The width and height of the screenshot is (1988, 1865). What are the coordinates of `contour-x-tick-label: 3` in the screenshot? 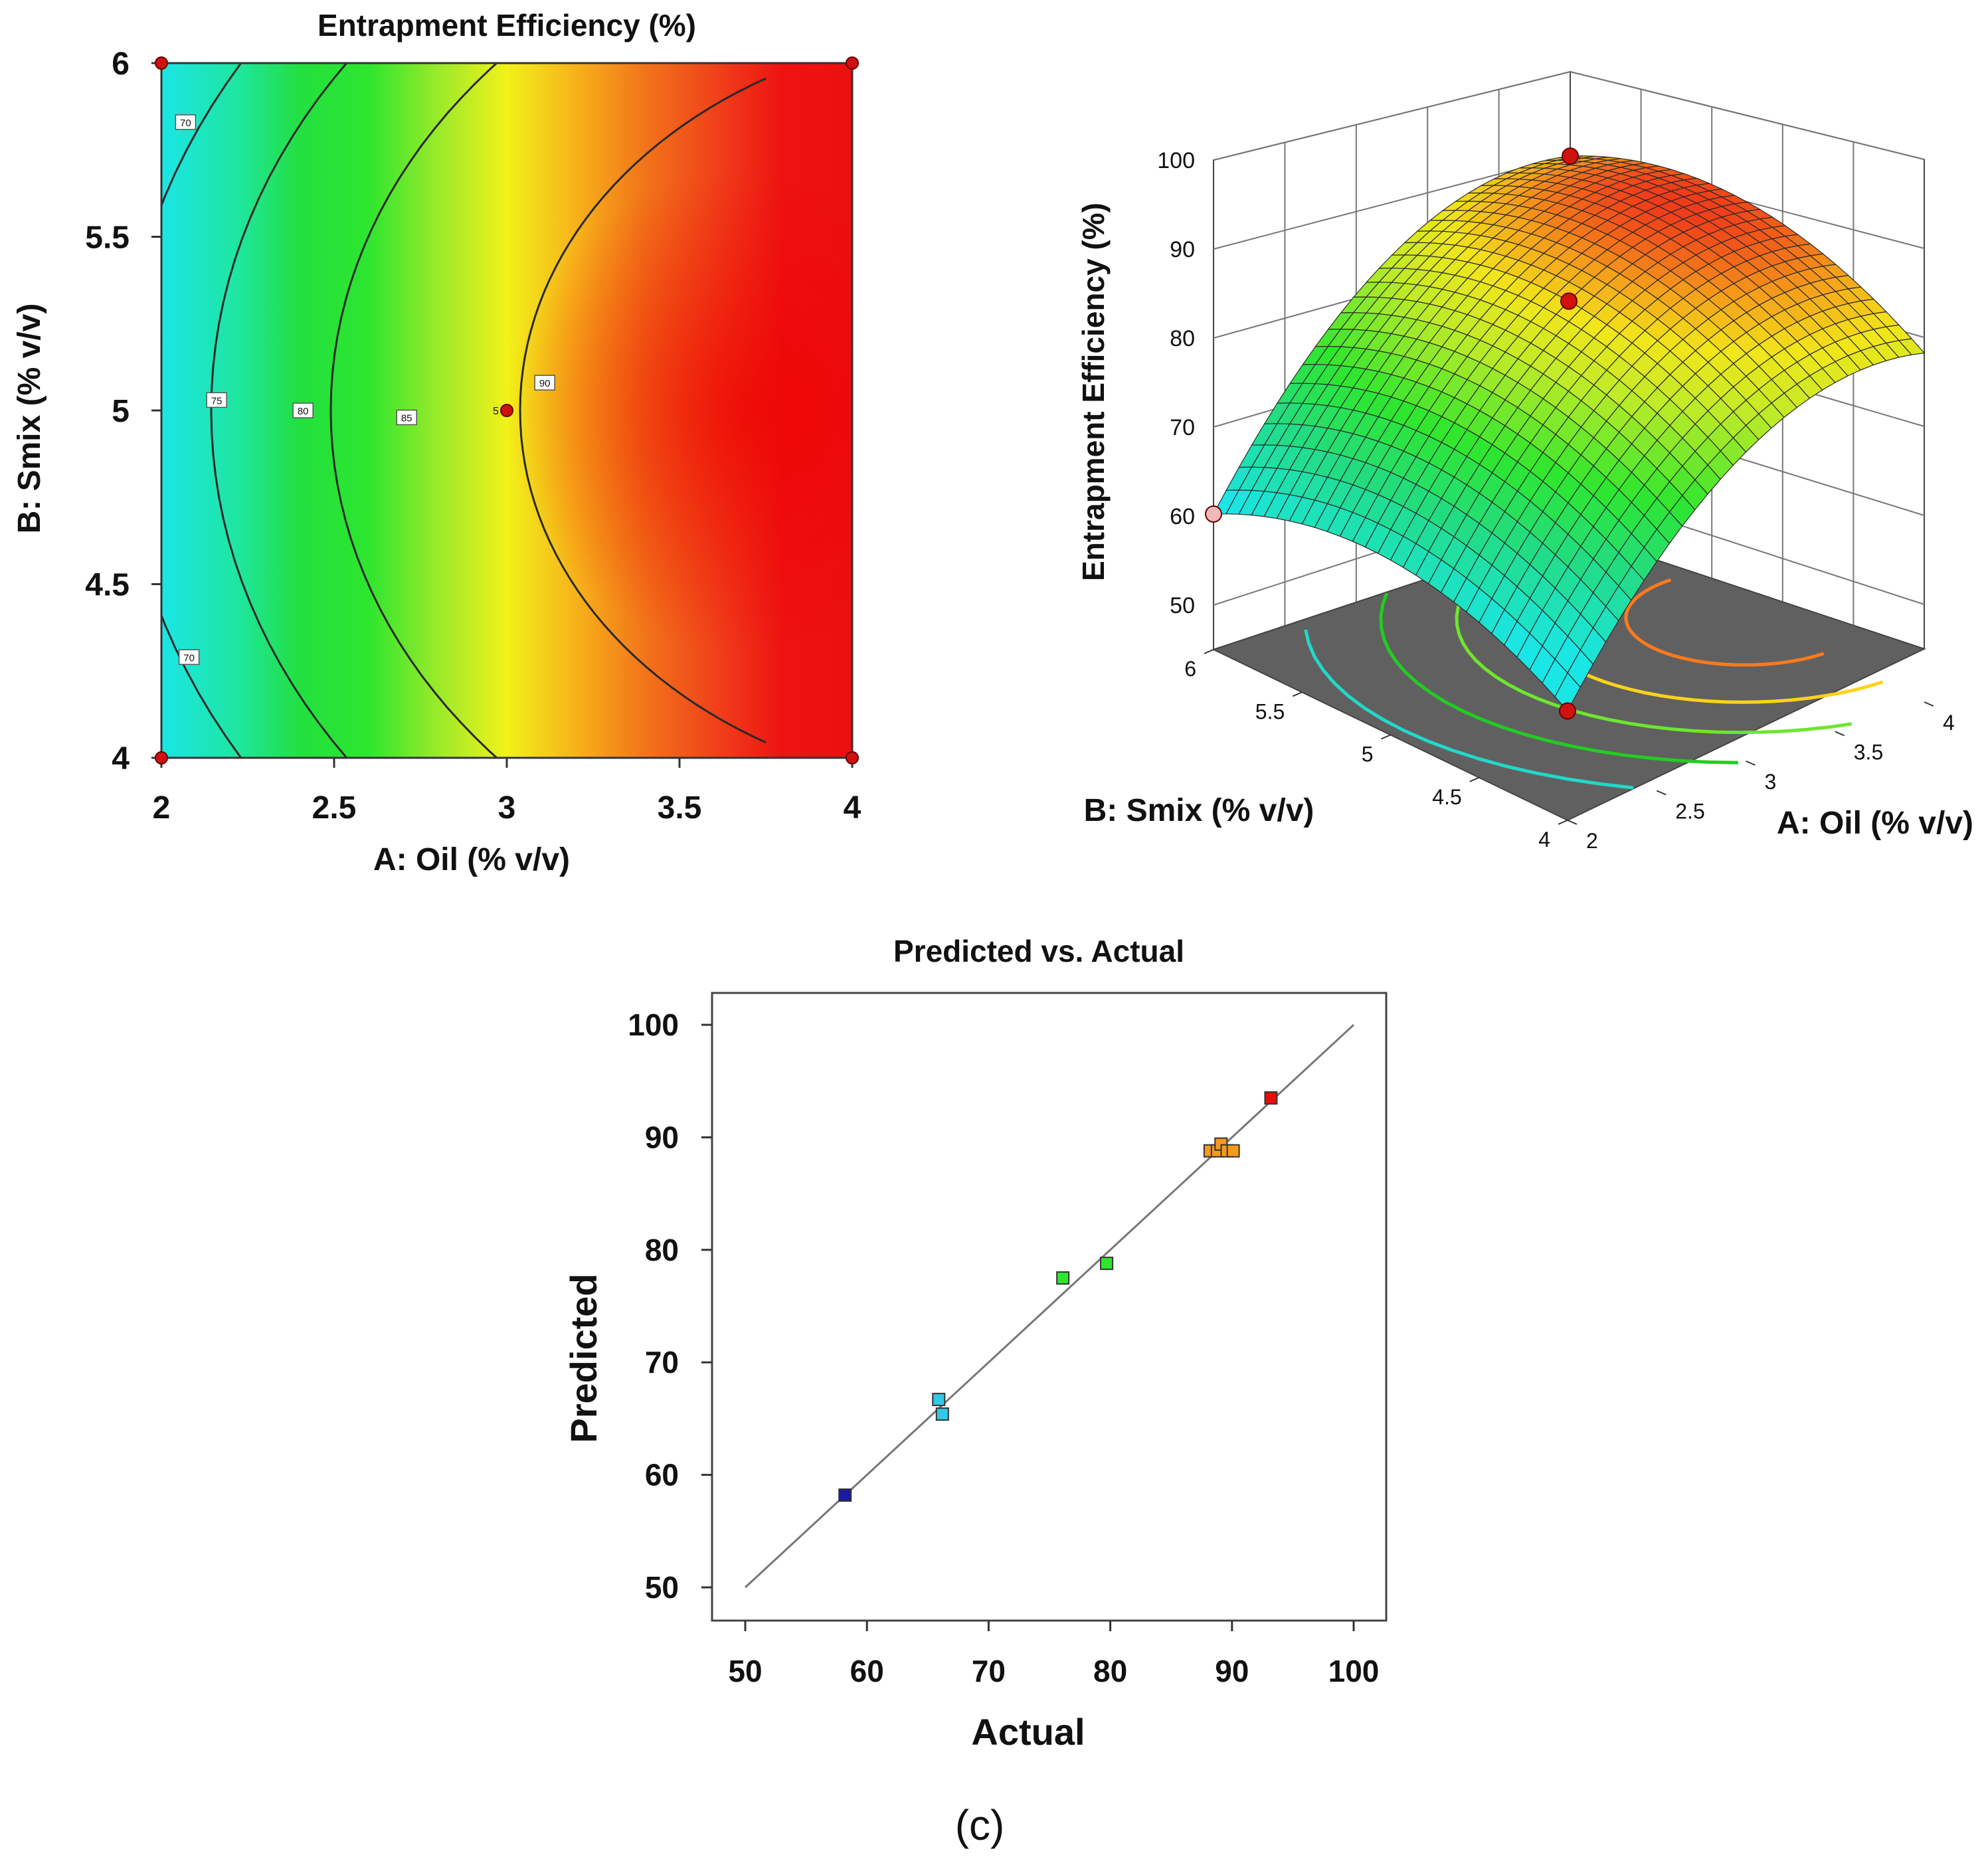 It's located at (507, 808).